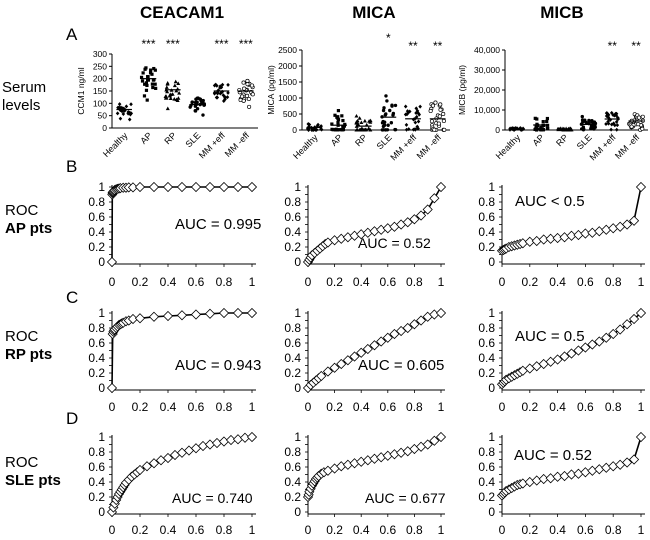 This screenshot has height=540, width=650. Describe the element at coordinates (100, 66) in the screenshot. I see `y-tick-label: 250` at that location.